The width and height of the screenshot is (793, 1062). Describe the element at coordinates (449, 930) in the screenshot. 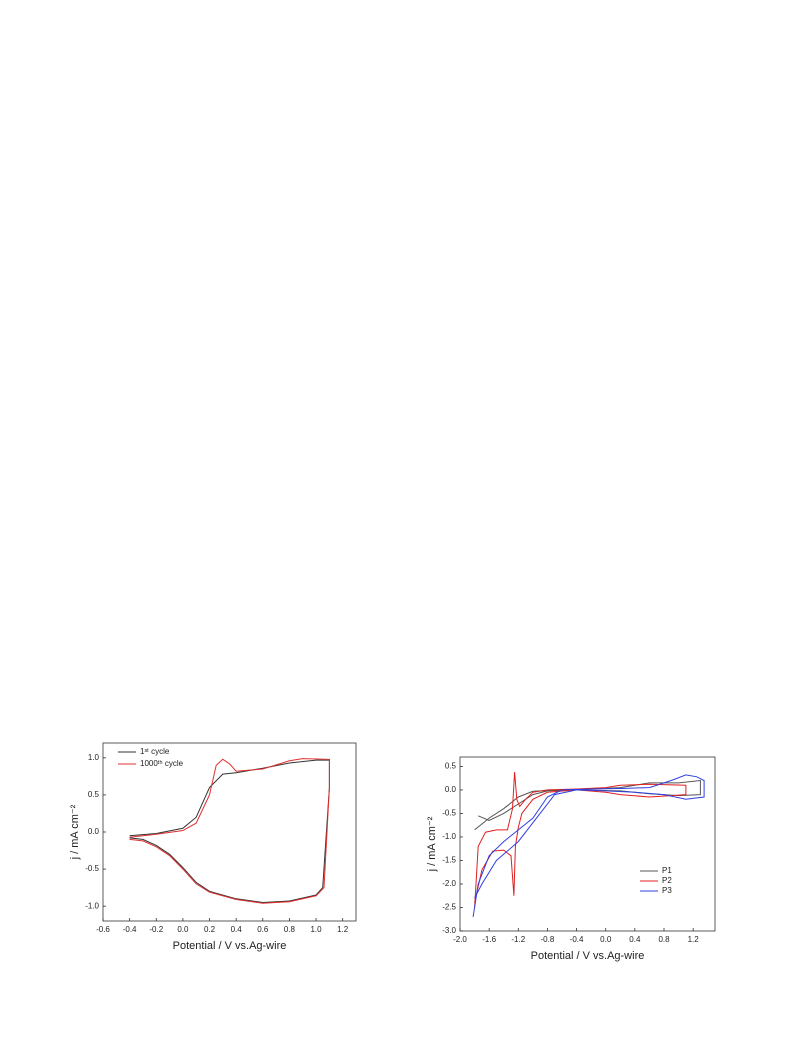

I see `y-tick-label: -3.0` at that location.